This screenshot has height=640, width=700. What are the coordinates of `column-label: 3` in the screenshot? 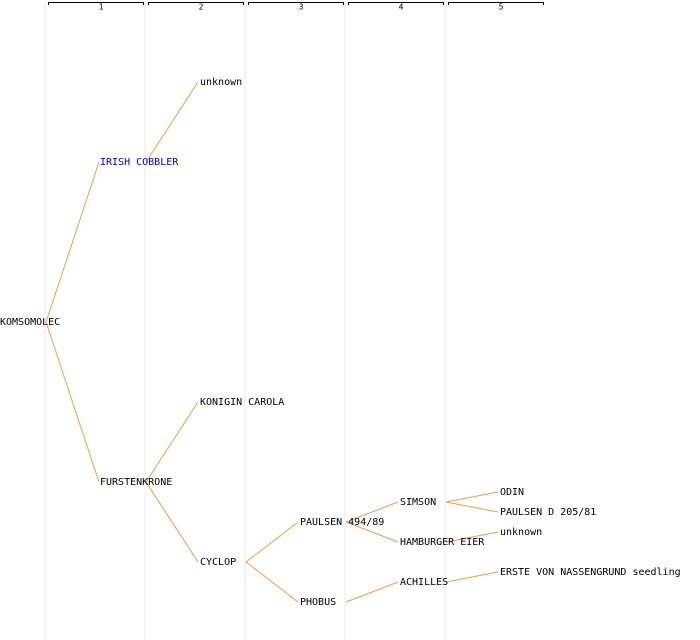 It's located at (301, 7).